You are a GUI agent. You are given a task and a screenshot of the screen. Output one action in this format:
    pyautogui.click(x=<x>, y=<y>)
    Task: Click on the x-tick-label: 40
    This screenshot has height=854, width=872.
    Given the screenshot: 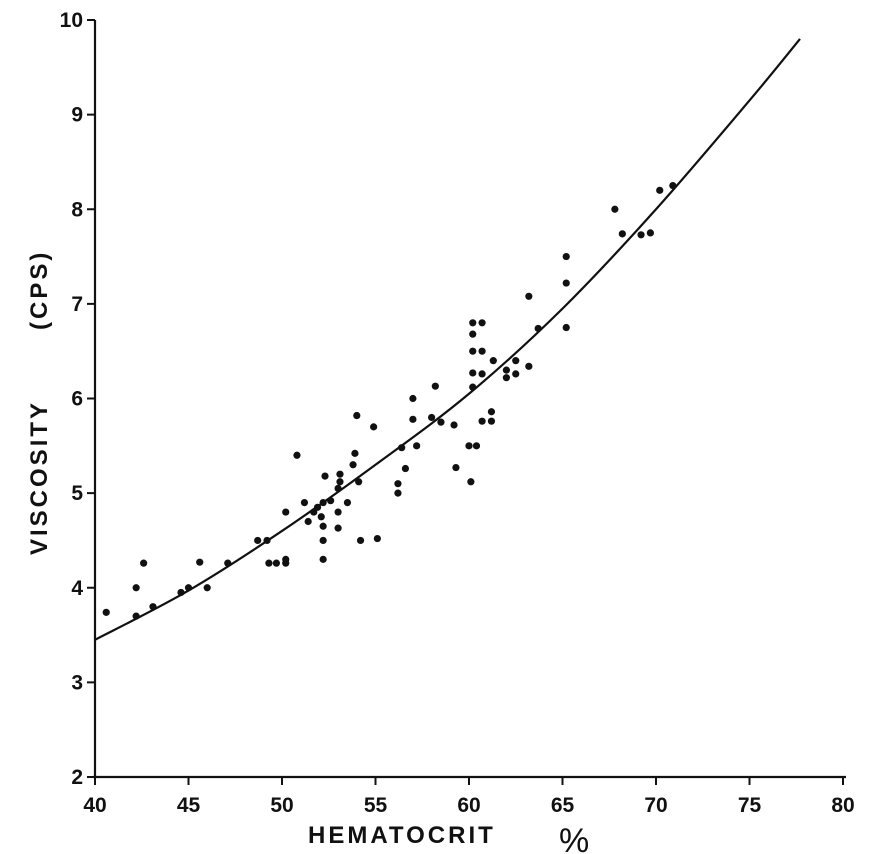 What is the action you would take?
    pyautogui.click(x=94, y=805)
    